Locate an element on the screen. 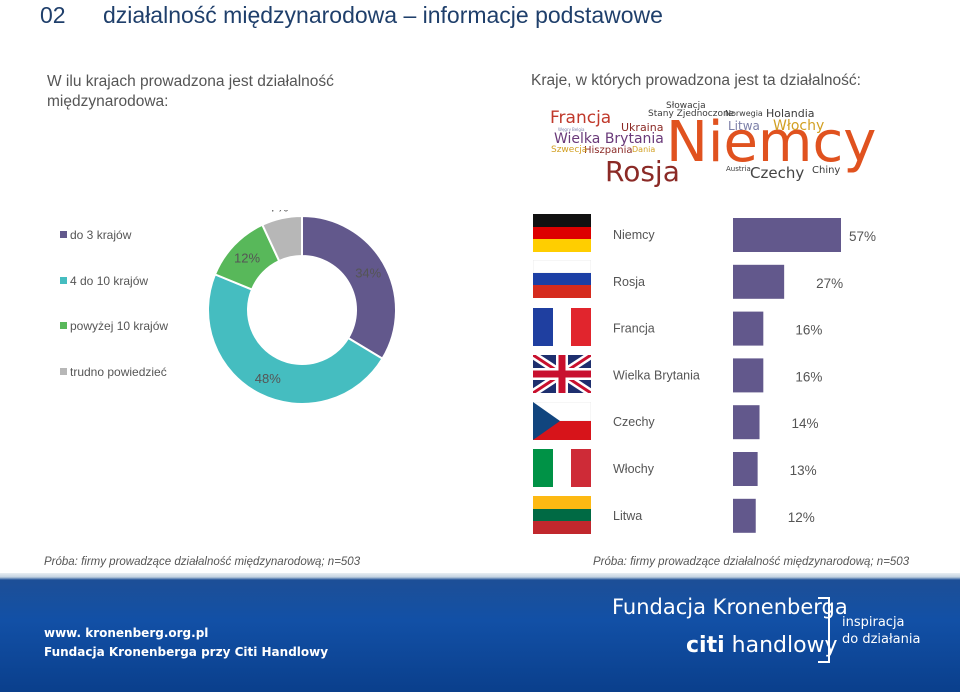  bar-value-litwa: 12% is located at coordinates (801, 517).